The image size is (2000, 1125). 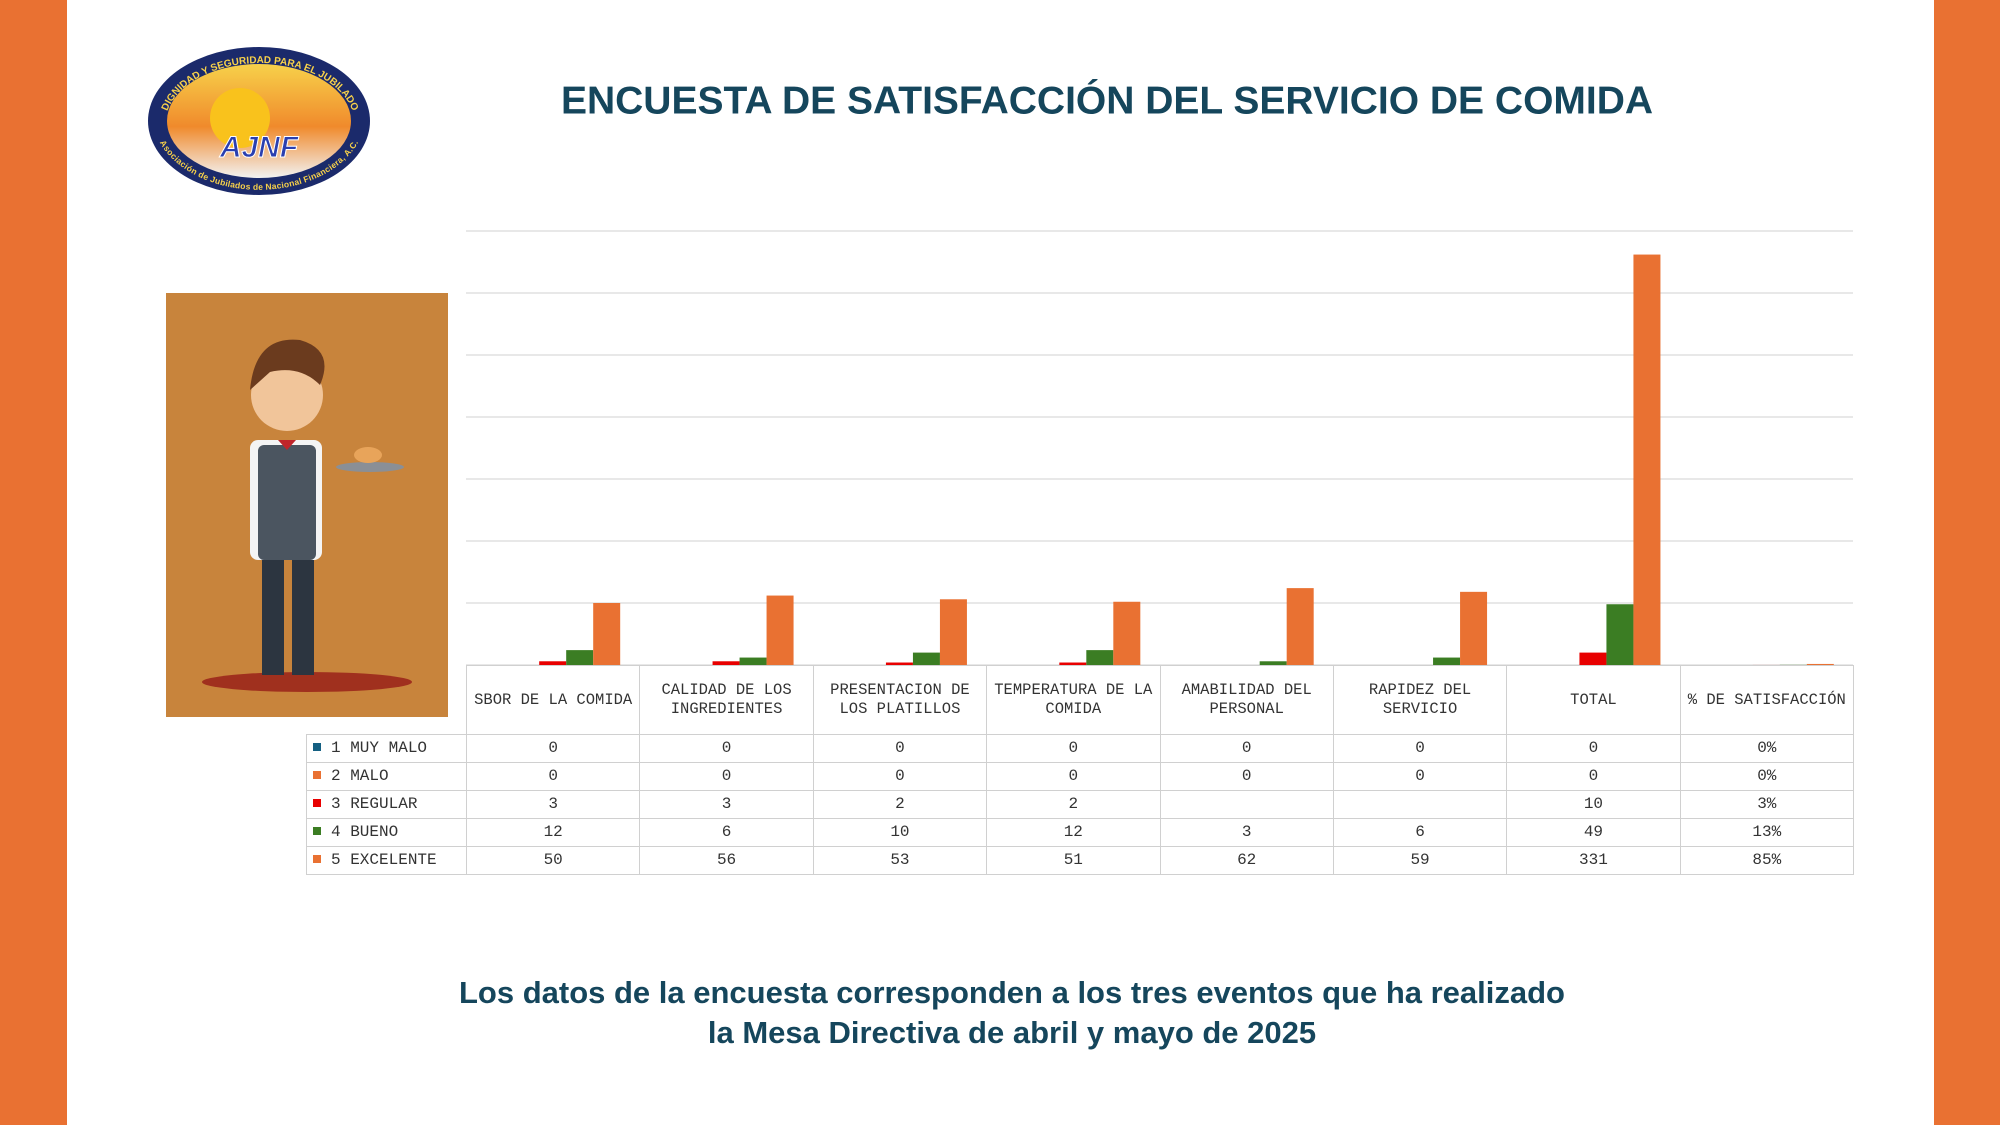 What do you see at coordinates (33, 562) in the screenshot?
I see `left-border` at bounding box center [33, 562].